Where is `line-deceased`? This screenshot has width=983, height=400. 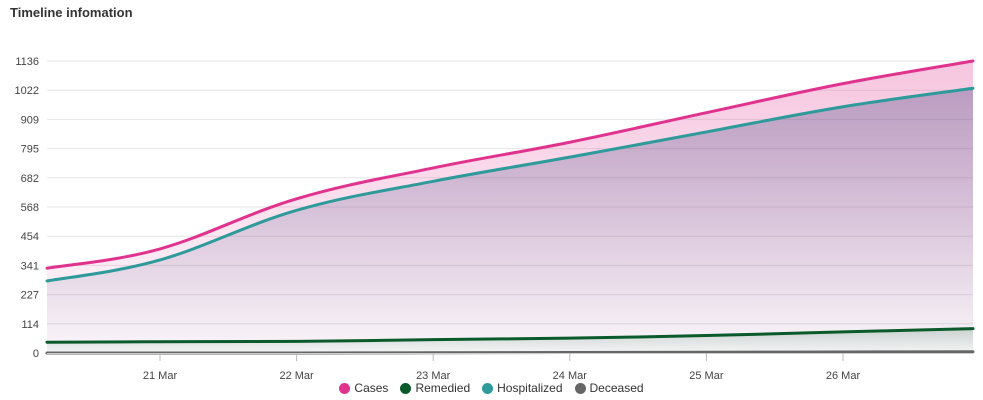 line-deceased is located at coordinates (510, 352).